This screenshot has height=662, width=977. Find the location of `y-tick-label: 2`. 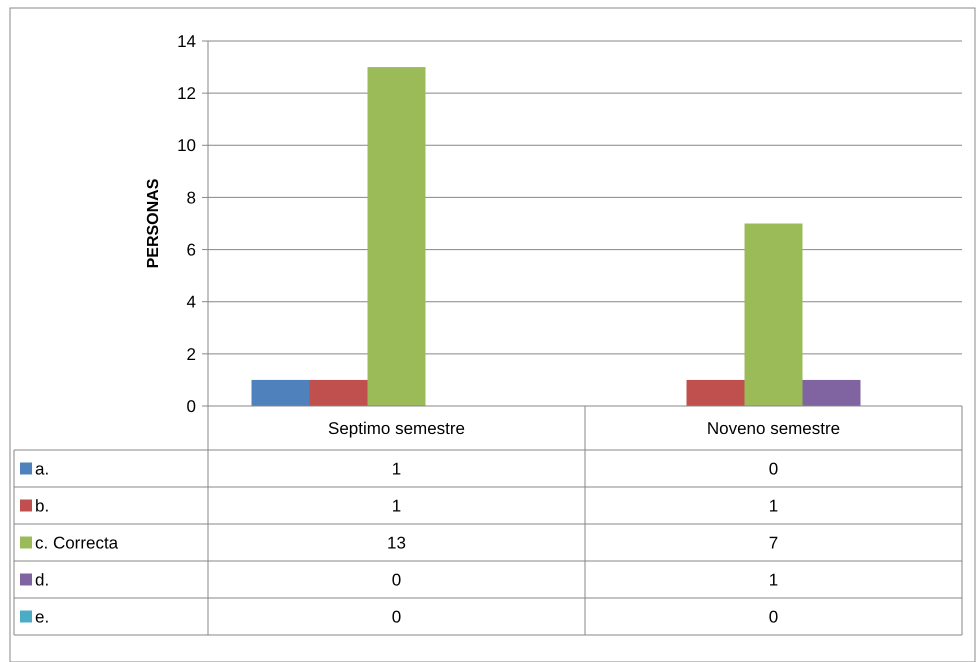

y-tick-label: 2 is located at coordinates (191, 354).